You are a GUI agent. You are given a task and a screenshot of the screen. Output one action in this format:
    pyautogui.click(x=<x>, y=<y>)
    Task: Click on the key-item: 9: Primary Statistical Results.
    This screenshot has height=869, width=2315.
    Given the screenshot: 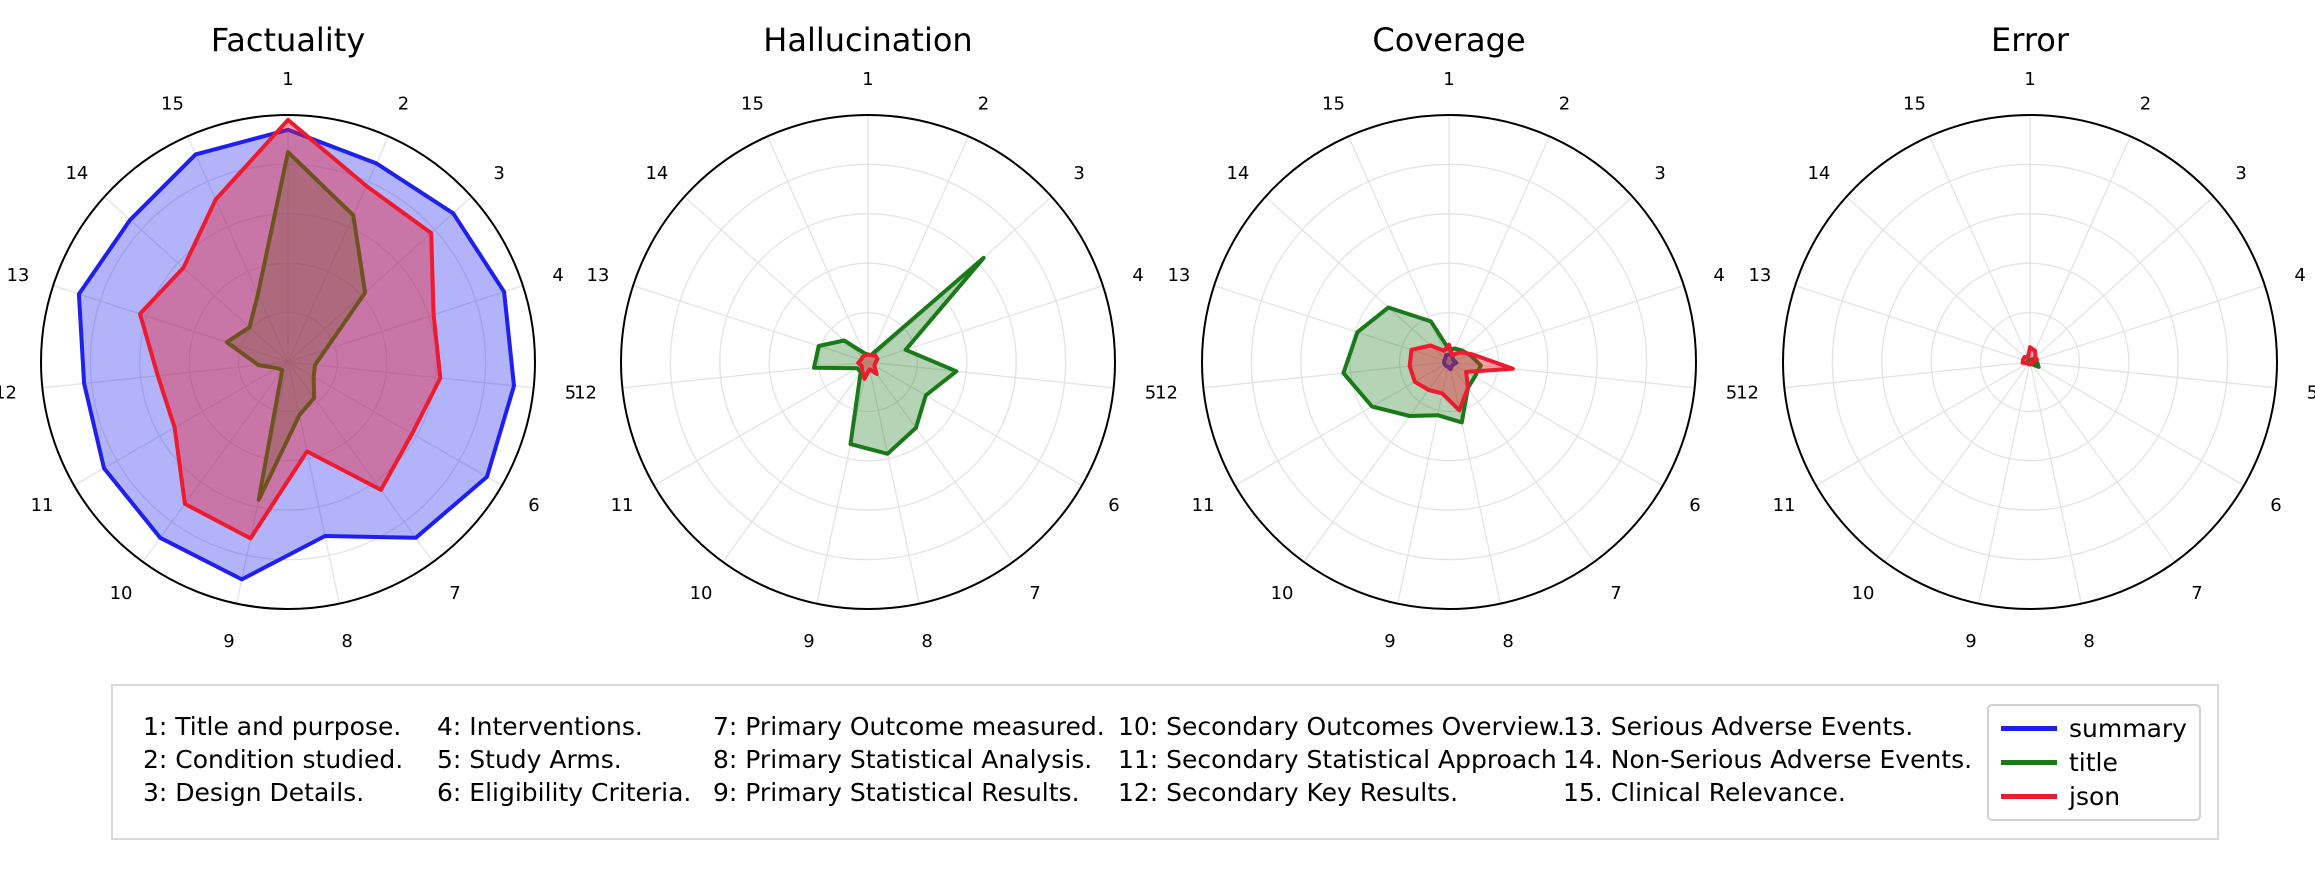 What is the action you would take?
    pyautogui.click(x=896, y=792)
    